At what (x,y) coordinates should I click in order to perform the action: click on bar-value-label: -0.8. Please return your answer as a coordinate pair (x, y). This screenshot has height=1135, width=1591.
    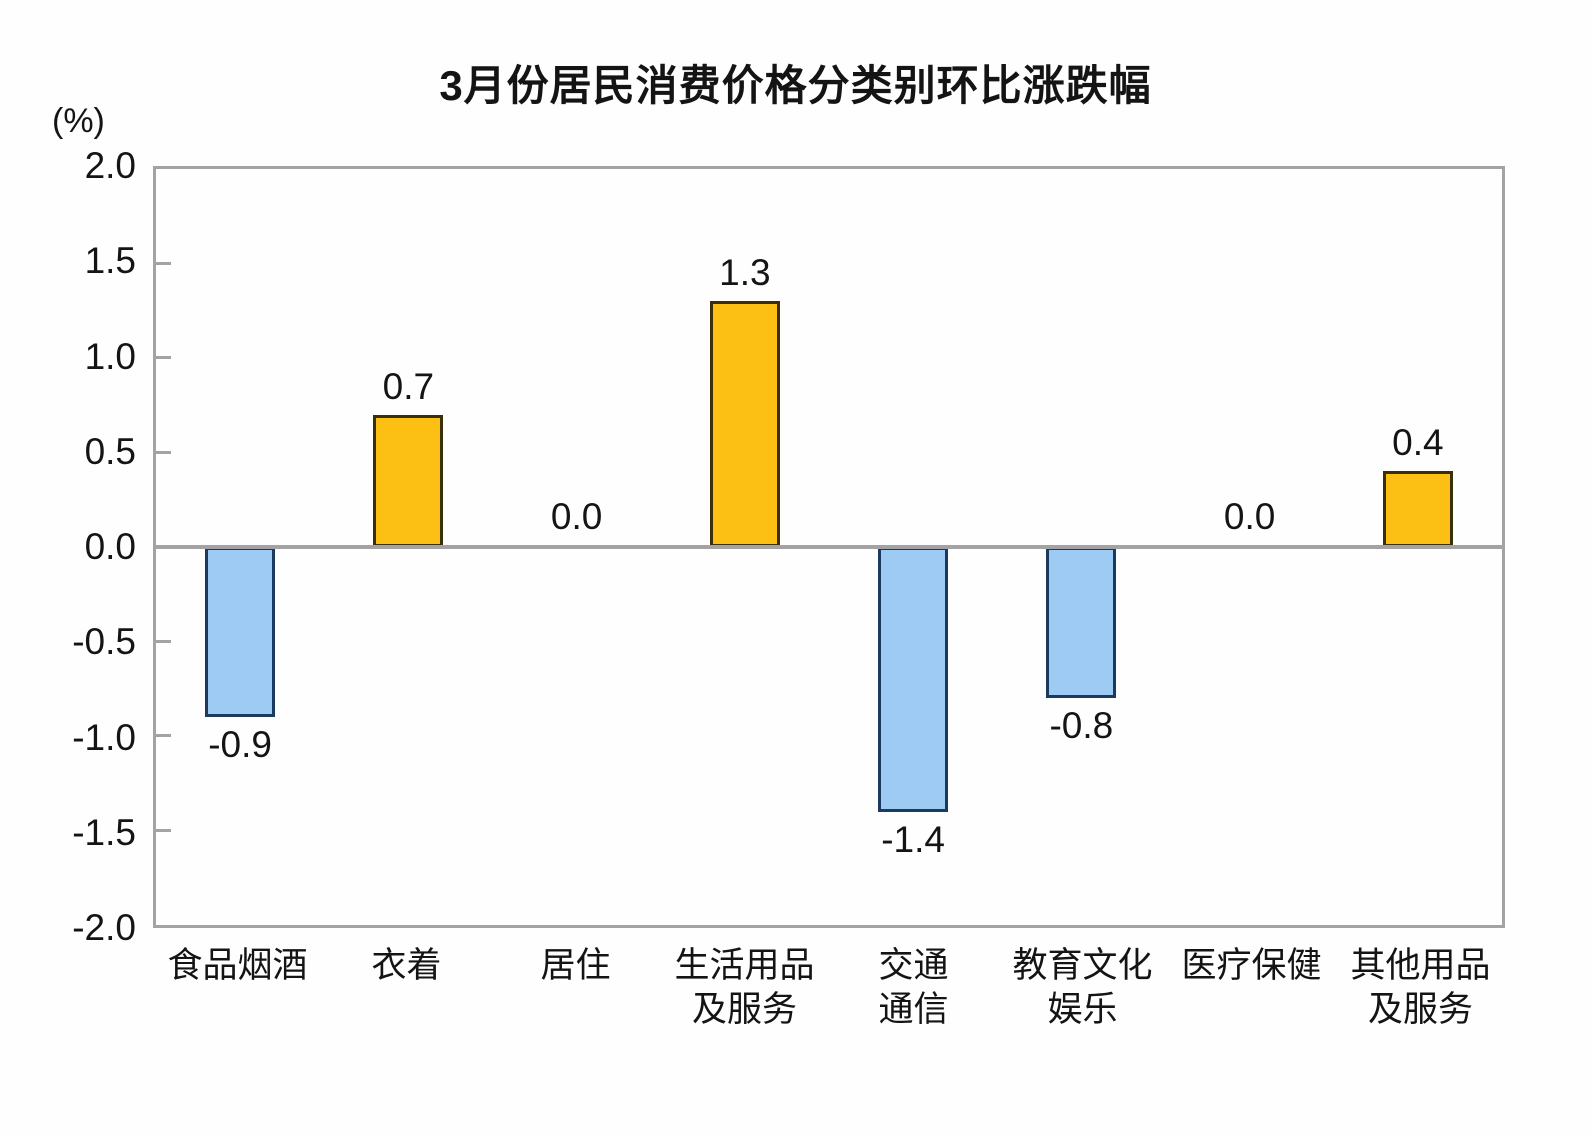
    Looking at the image, I should click on (1081, 726).